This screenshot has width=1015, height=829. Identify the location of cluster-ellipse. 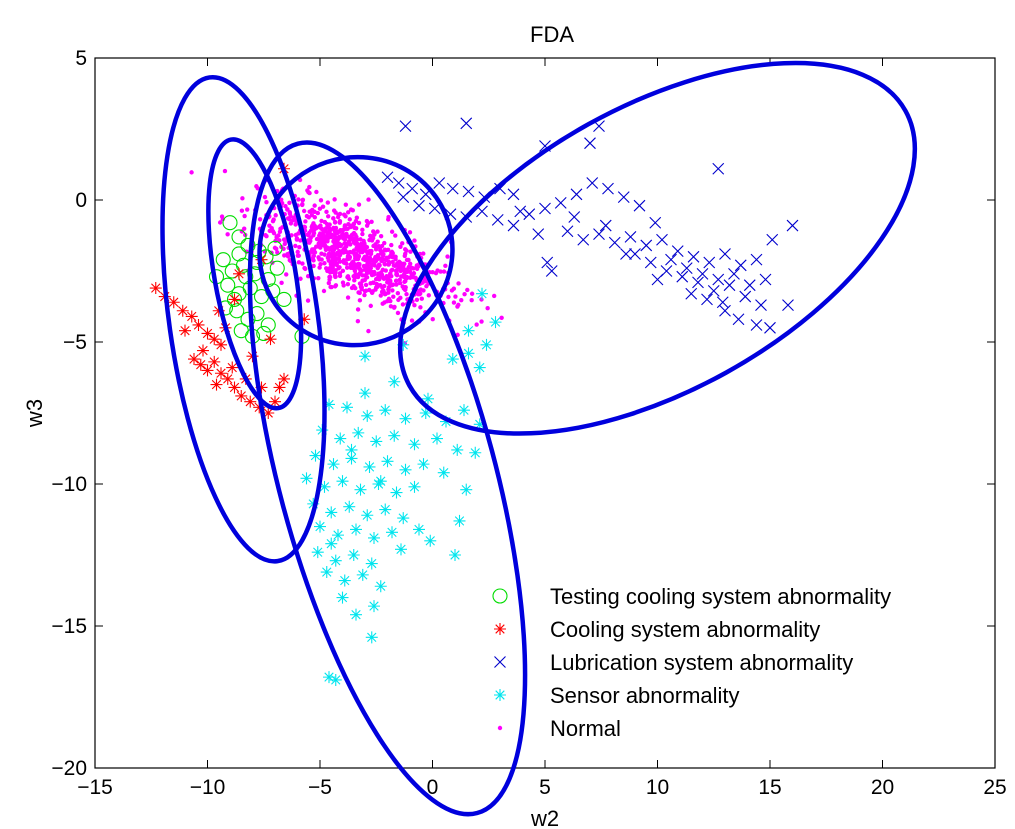
(356, 251).